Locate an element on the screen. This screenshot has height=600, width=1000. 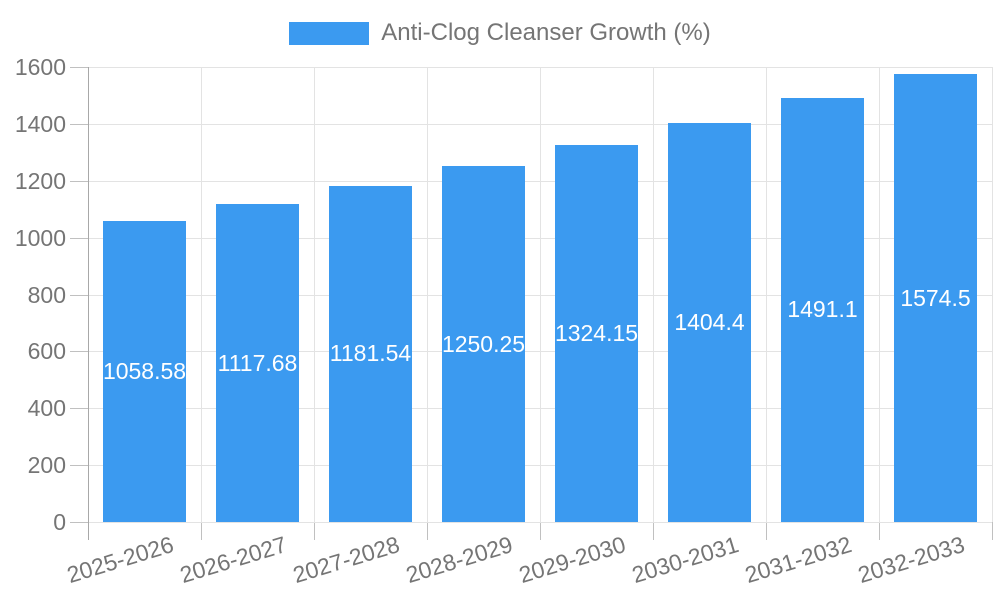
bar-value-label: 1250.25 is located at coordinates (483, 343).